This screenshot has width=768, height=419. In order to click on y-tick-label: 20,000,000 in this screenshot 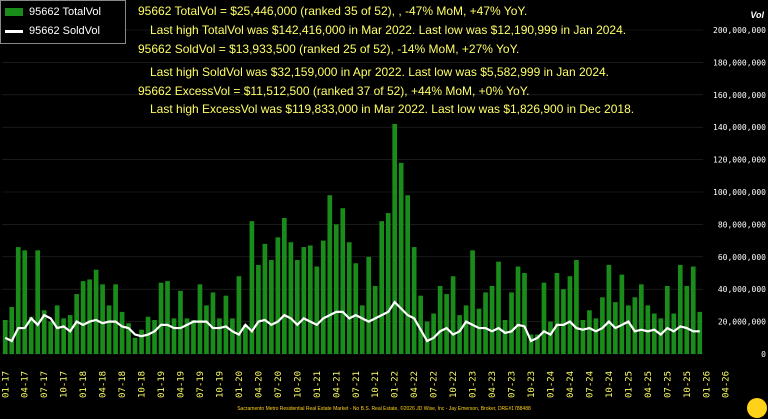, I will do `click(742, 322)`.